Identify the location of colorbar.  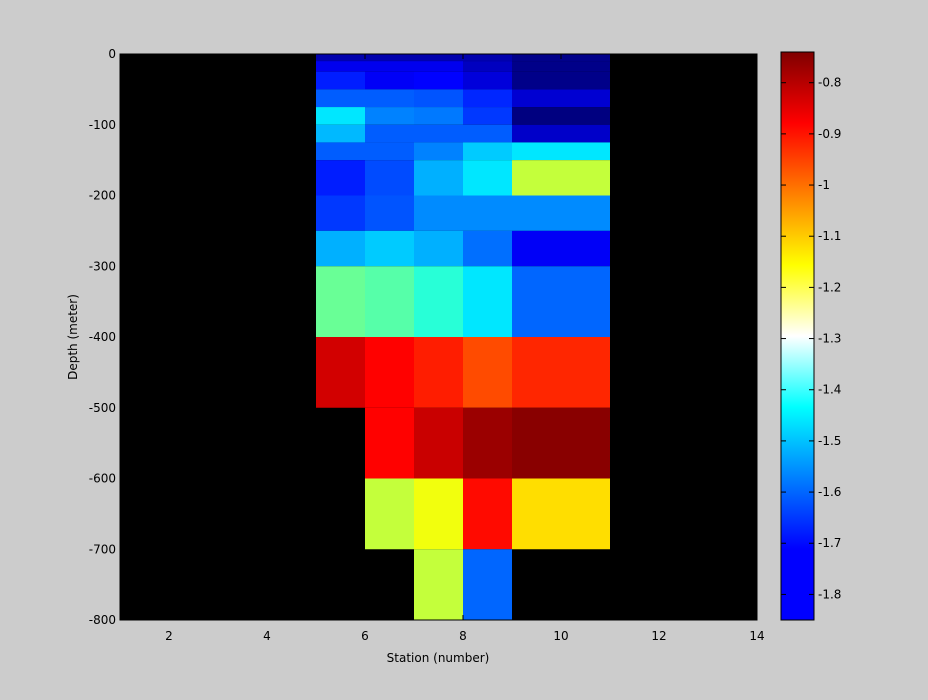
(797, 336).